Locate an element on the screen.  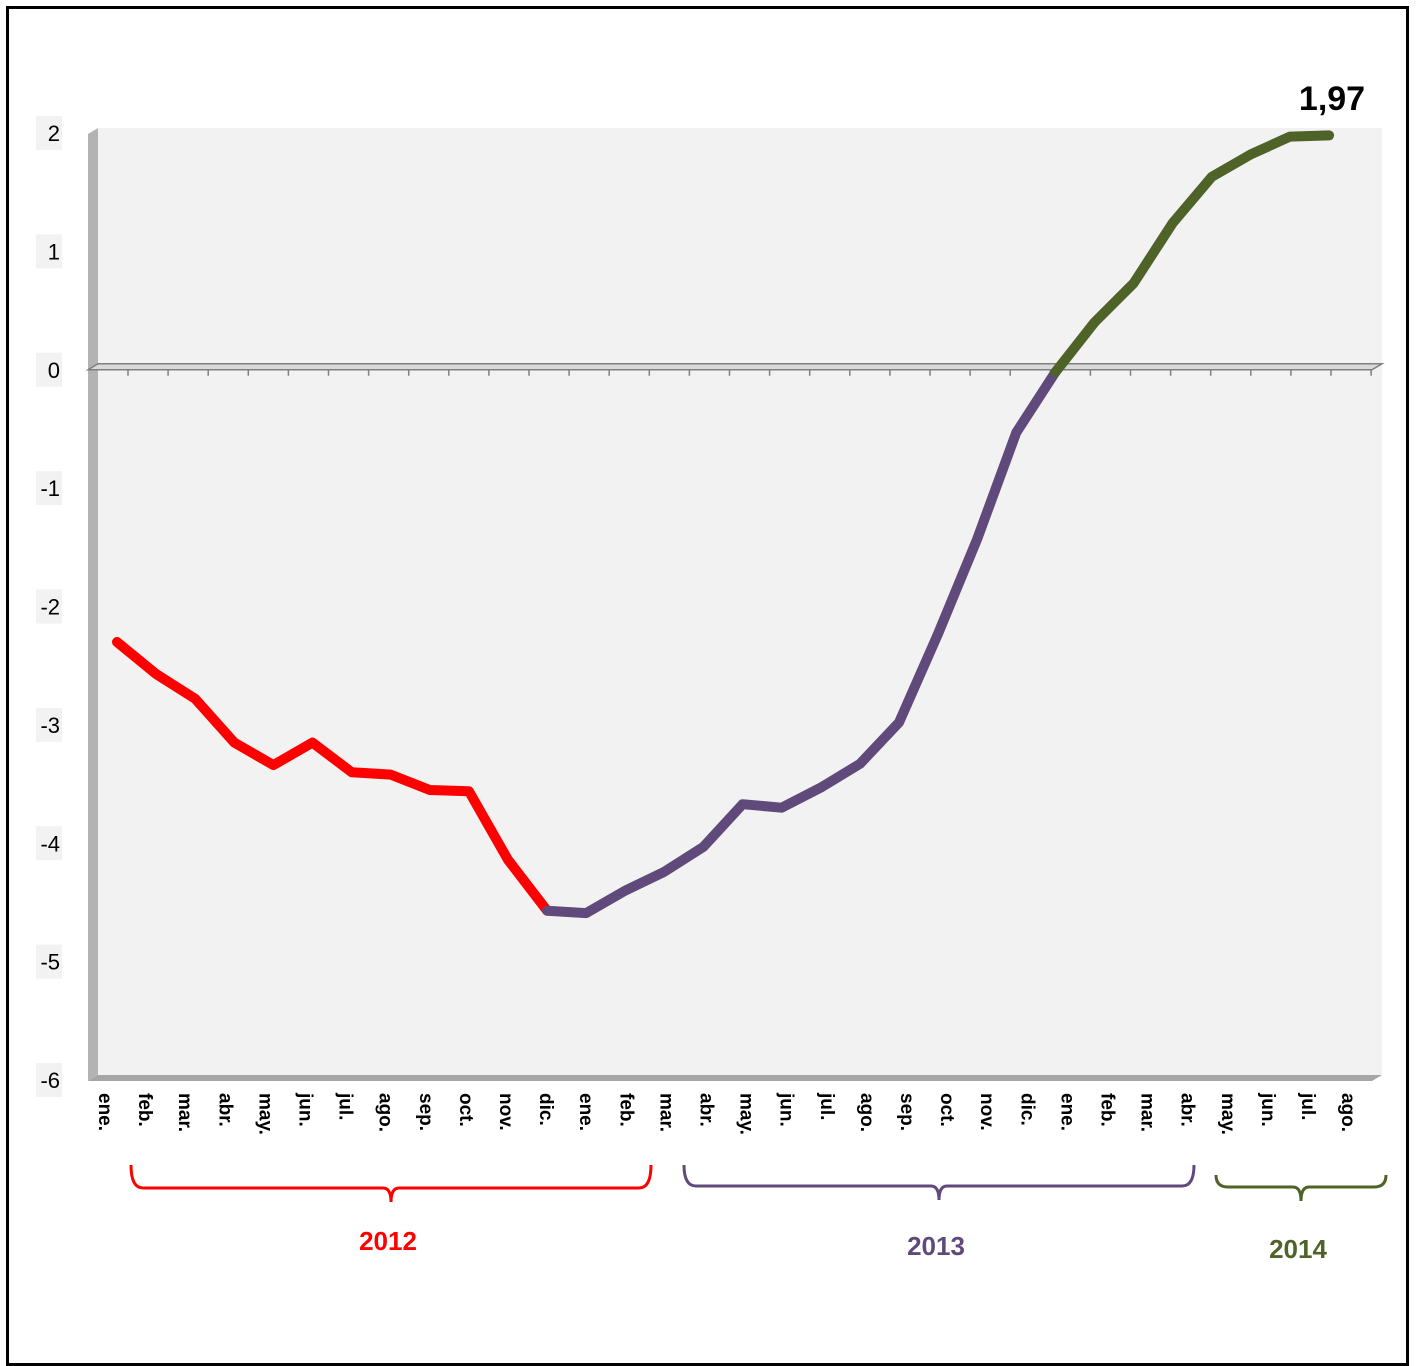
series-segment-2012 is located at coordinates (332, 776).